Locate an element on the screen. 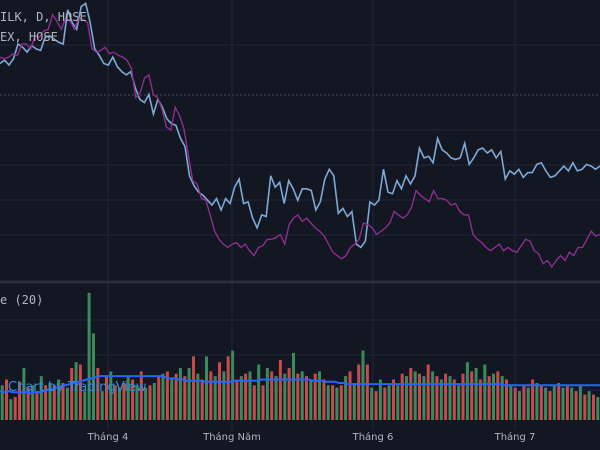  volume-ma is located at coordinates (300, 385).